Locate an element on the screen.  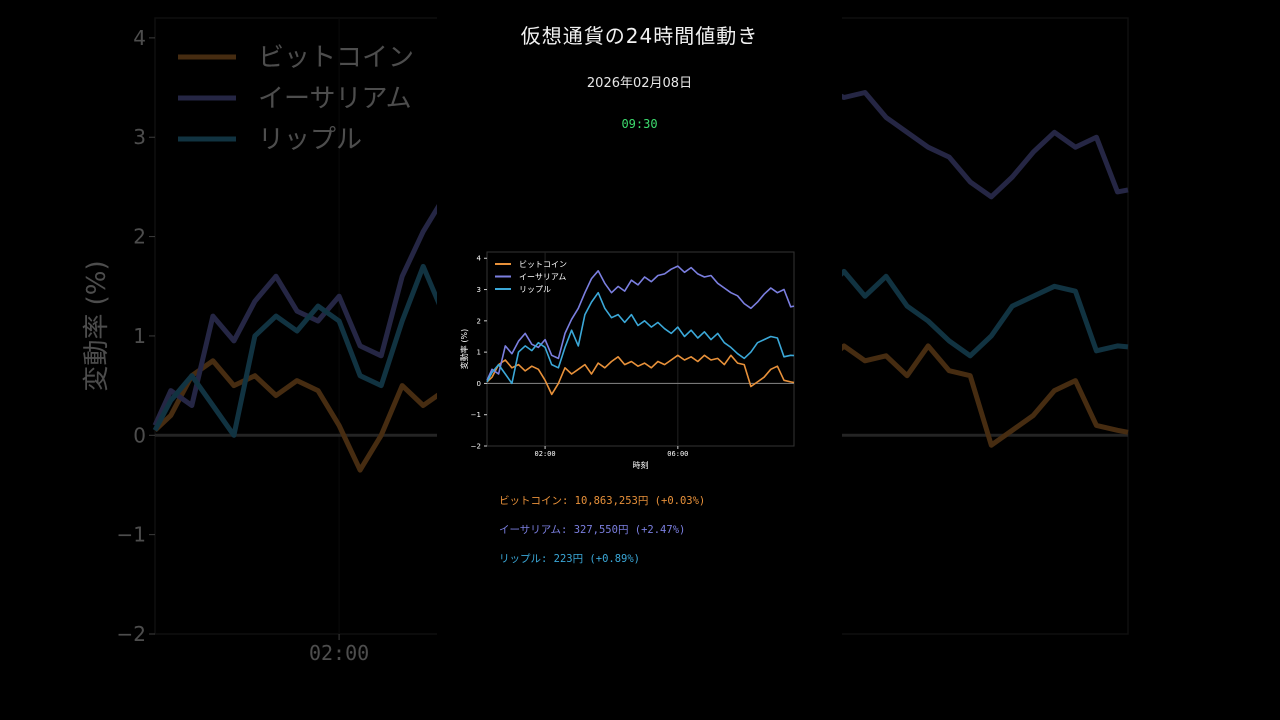
stat-bitcoin: ビットコイン: 10,863,253円 (+0.03%) is located at coordinates (602, 501).